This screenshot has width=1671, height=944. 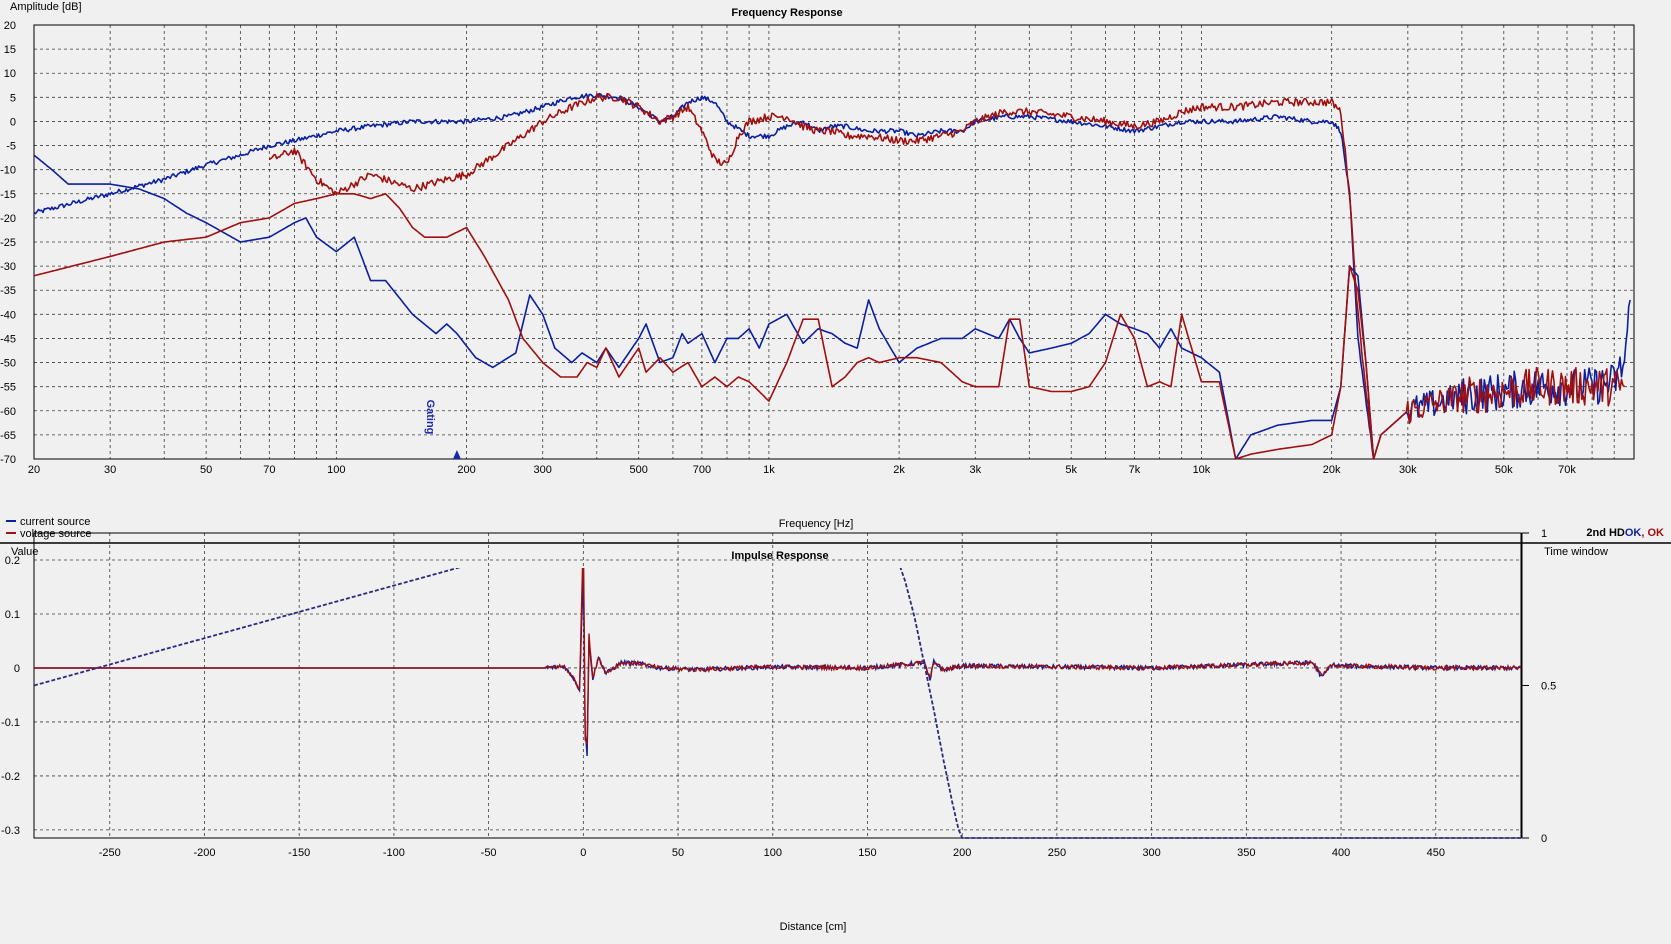 What do you see at coordinates (1202, 470) in the screenshot?
I see `freq-xtick-label: 10k` at bounding box center [1202, 470].